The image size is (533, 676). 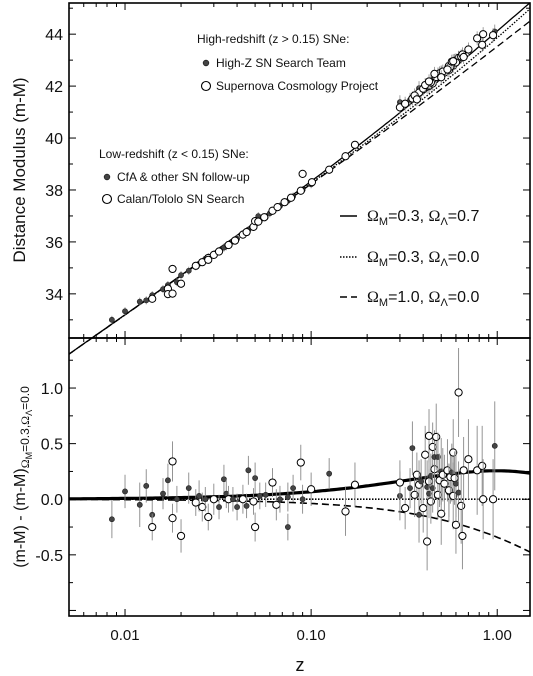 What do you see at coordinates (273, 39) in the screenshot?
I see `legend-high-redshift-heading: High-redshift (z > 0.15) SNe:` at bounding box center [273, 39].